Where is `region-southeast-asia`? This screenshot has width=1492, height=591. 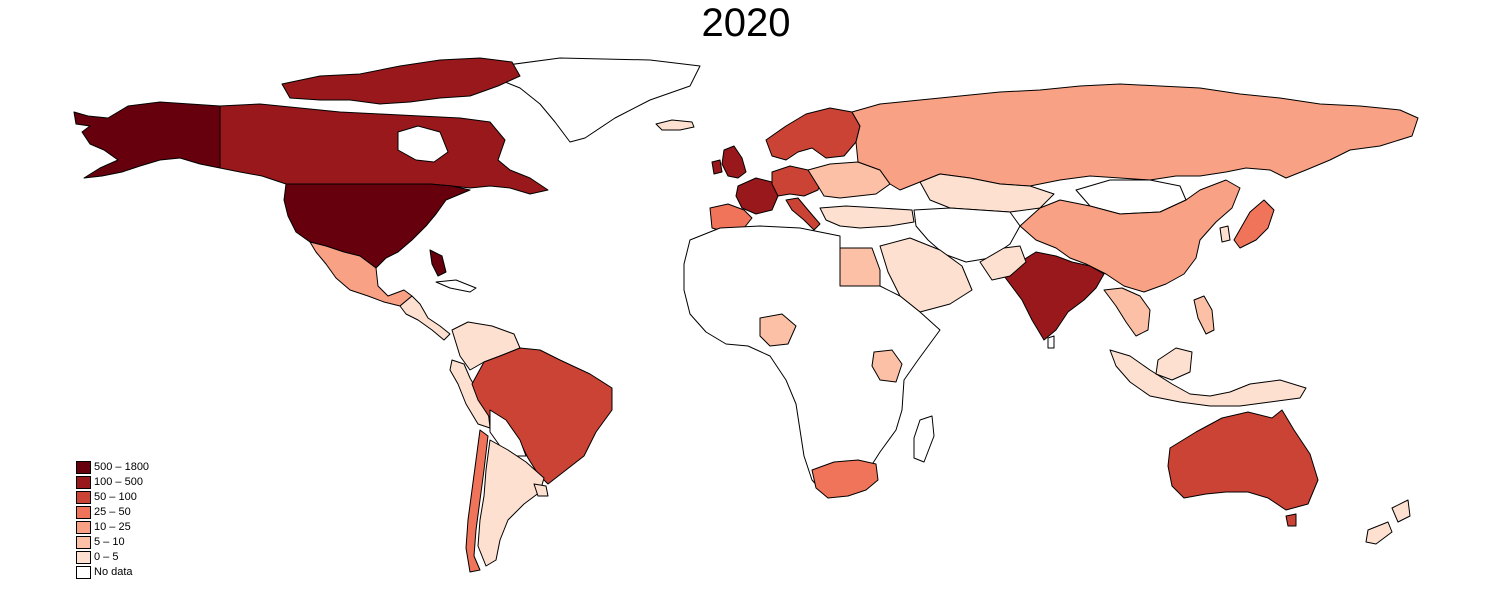
region-southeast-asia is located at coordinates (1127, 312).